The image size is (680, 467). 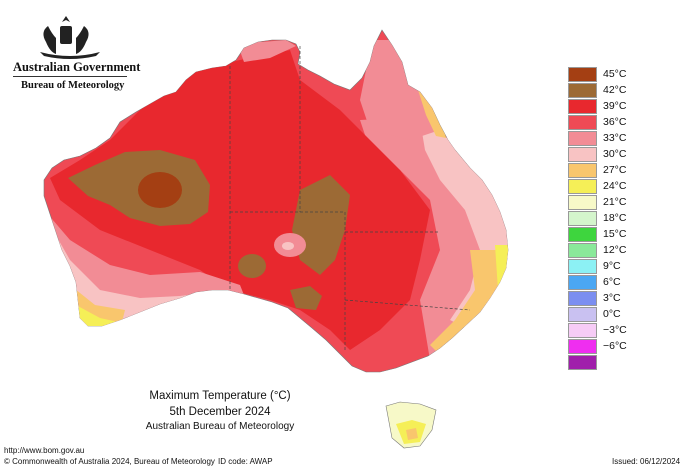 I want to click on legend-label: 24°C, so click(x=615, y=186).